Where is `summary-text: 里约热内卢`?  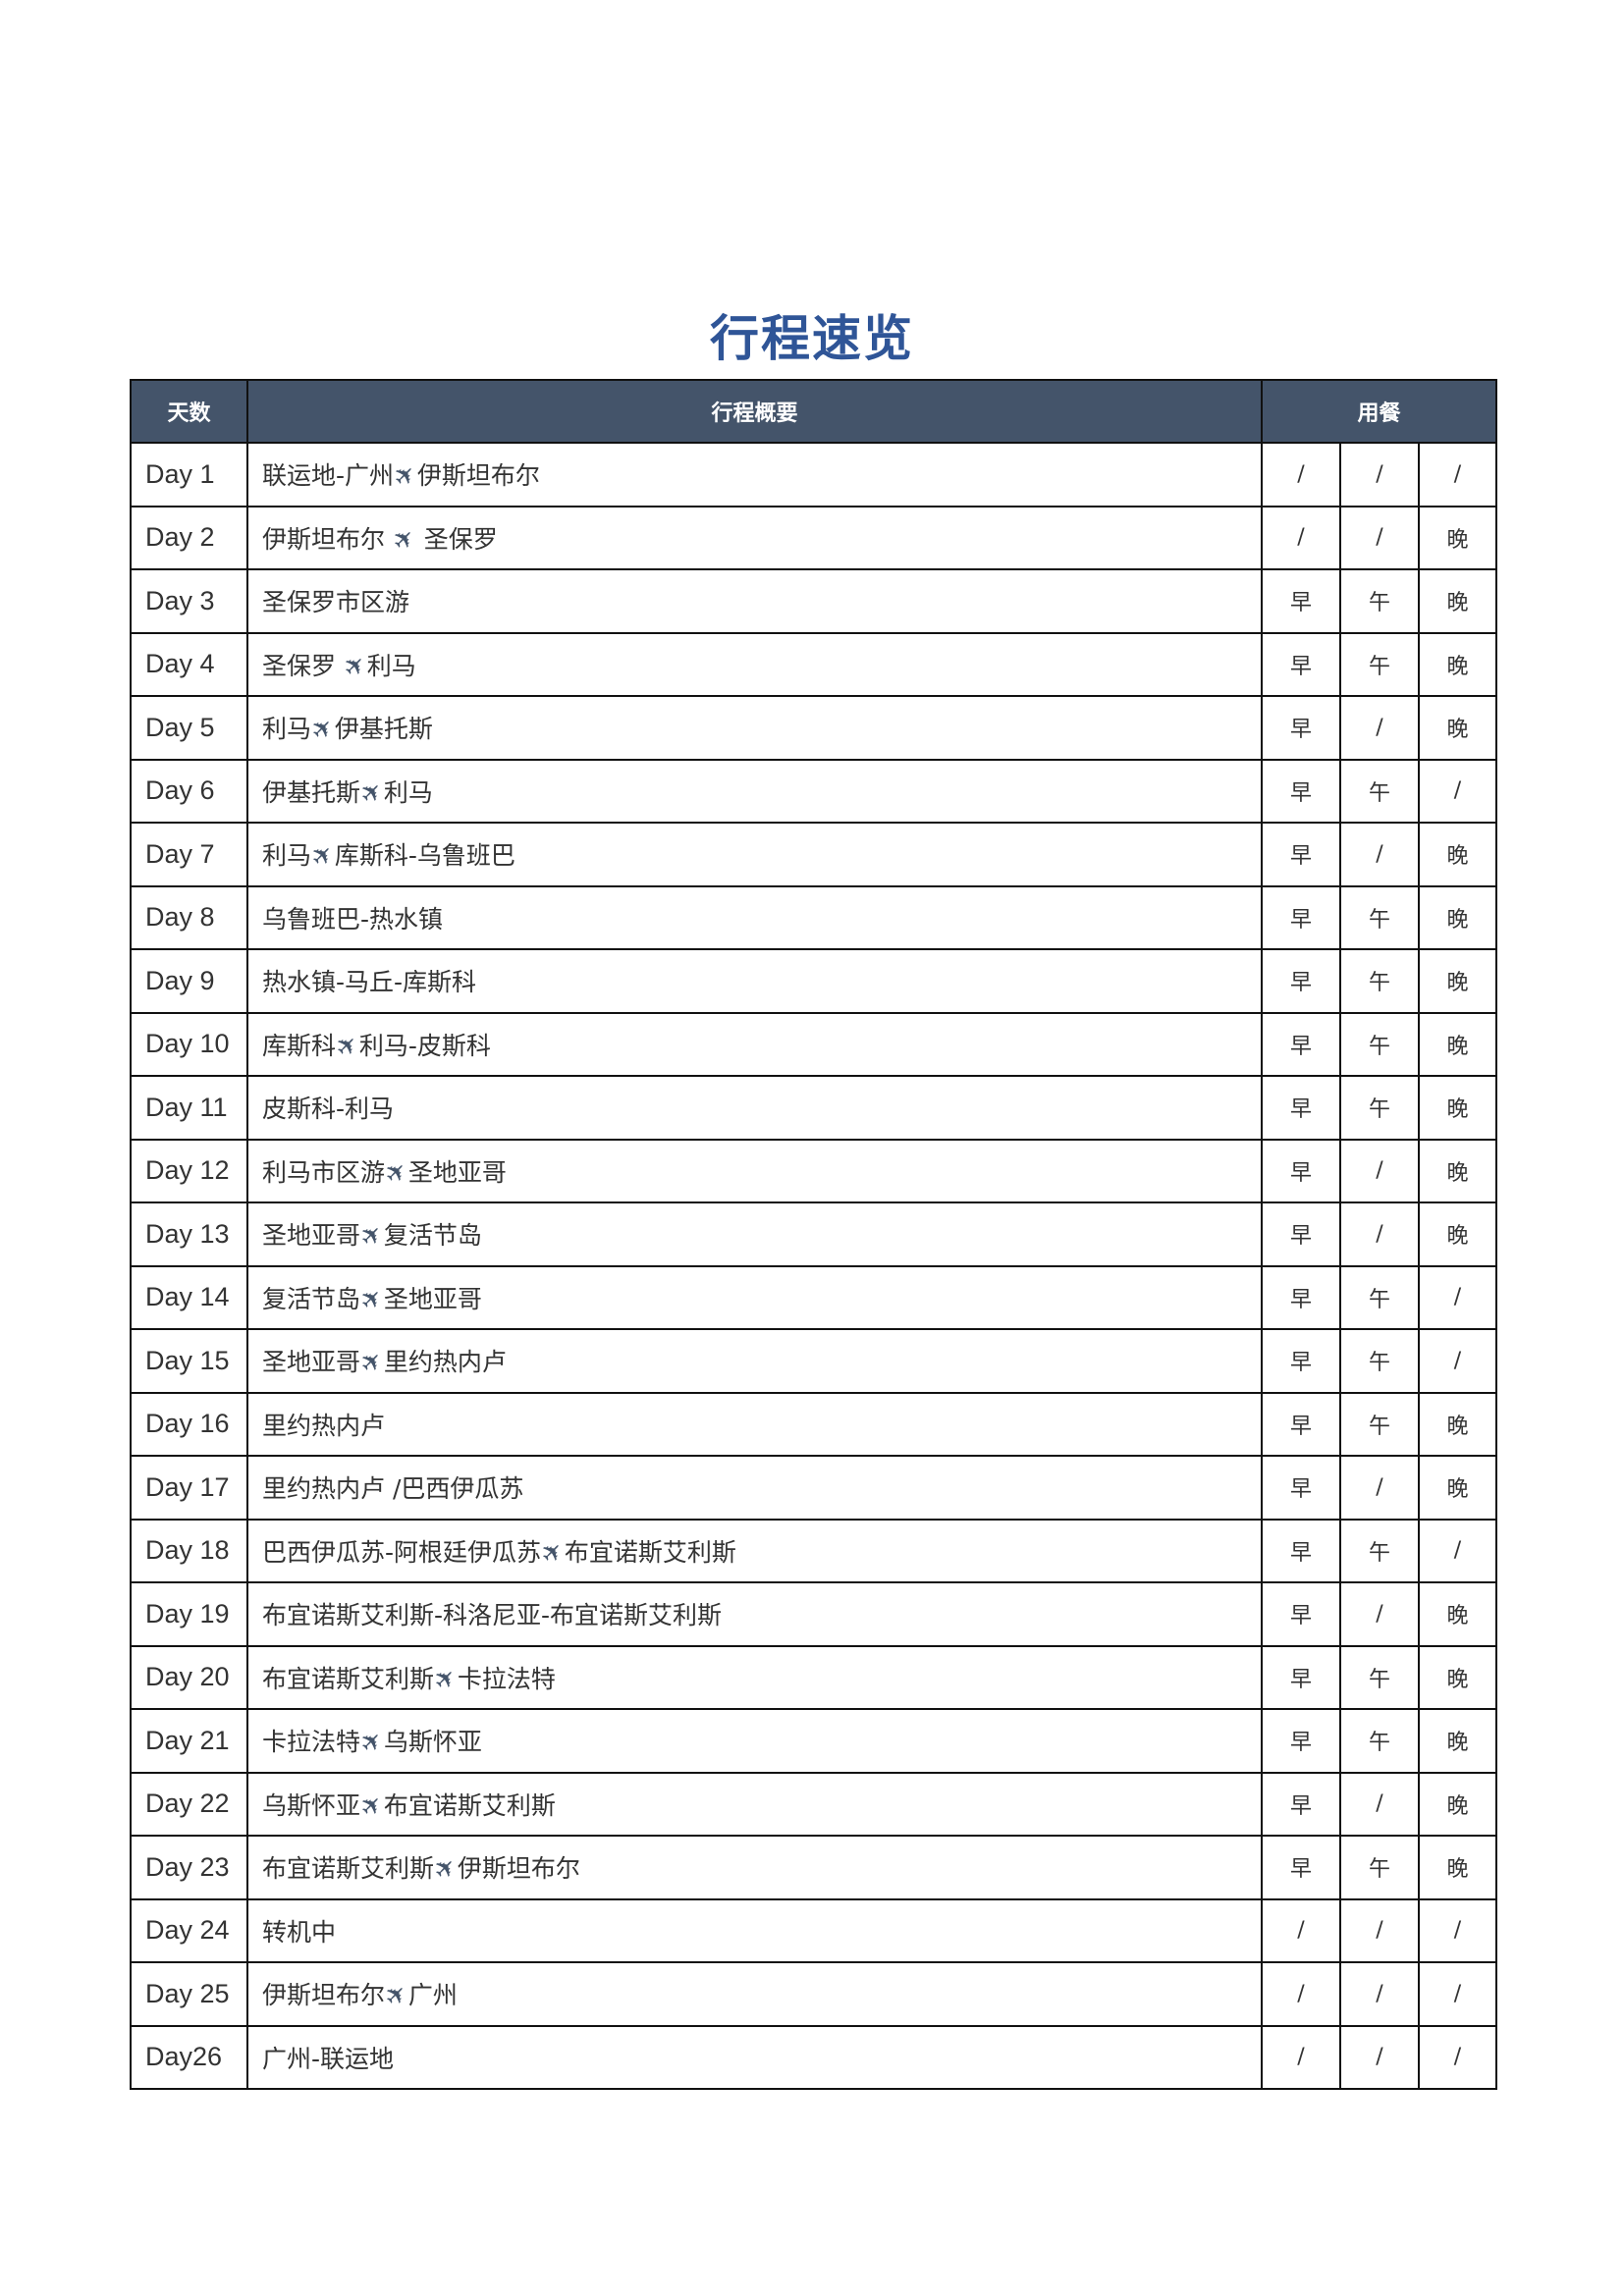
summary-text: 里约热内卢 is located at coordinates (324, 1425).